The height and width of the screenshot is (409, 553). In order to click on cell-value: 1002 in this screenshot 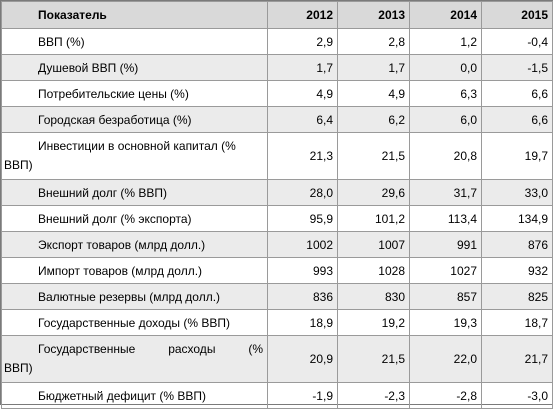, I will do `click(302, 244)`.